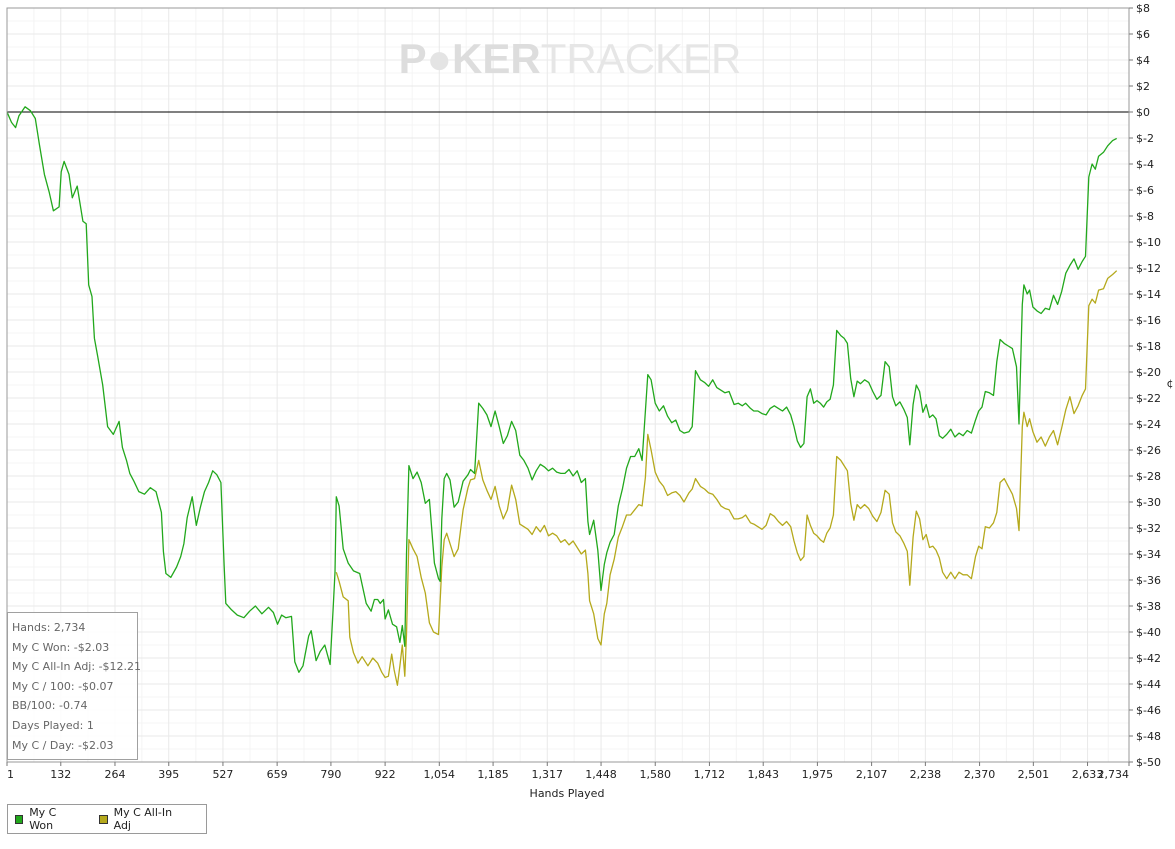 This screenshot has width=1175, height=849. What do you see at coordinates (1170, 383) in the screenshot?
I see `right-side-mark: ¢` at bounding box center [1170, 383].